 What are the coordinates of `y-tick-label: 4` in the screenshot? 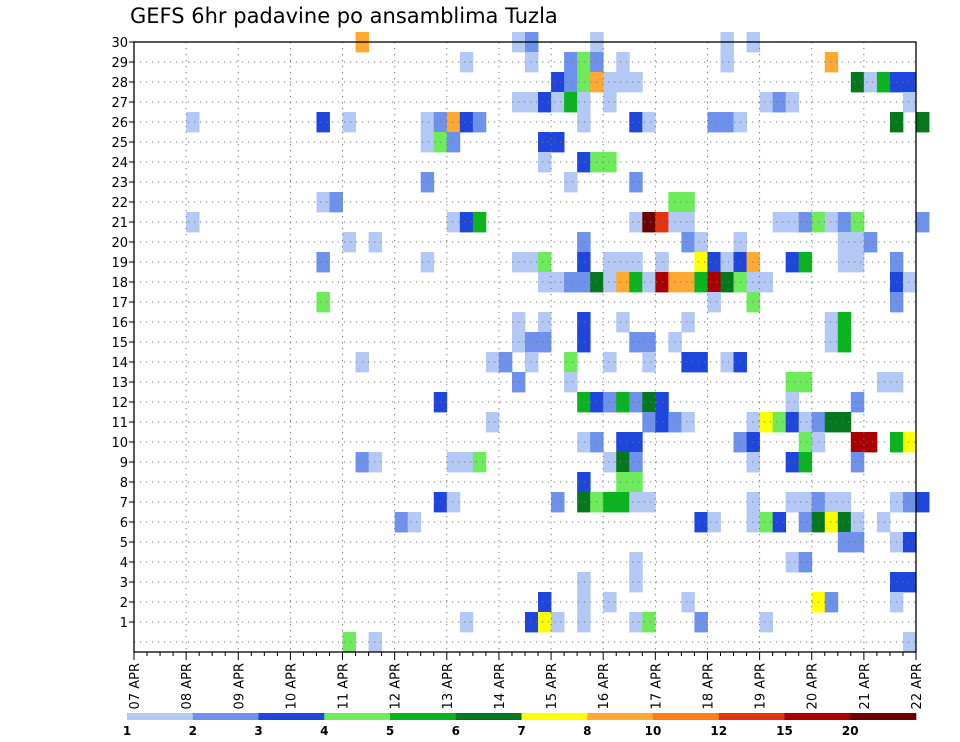 It's located at (124, 563).